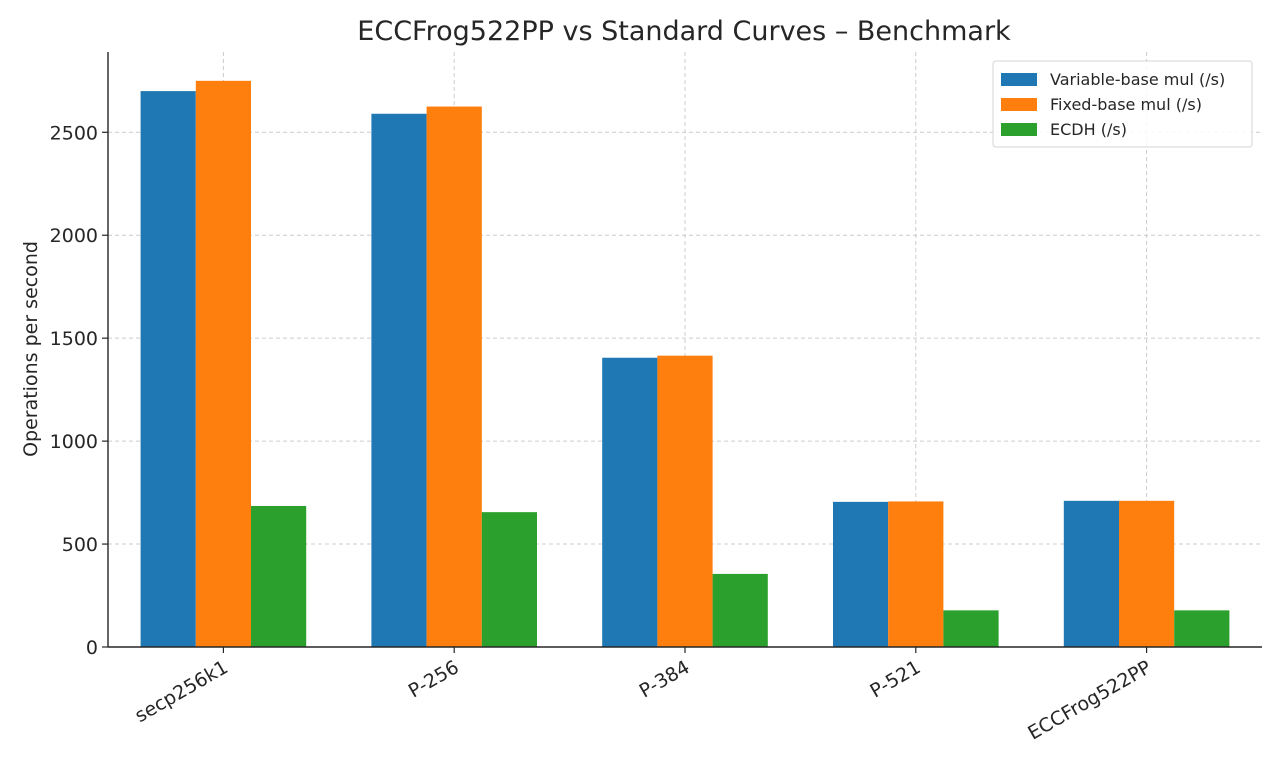  What do you see at coordinates (79, 390) in the screenshot?
I see `y-axis-ticks: 0 500 1000 1500 2000 2500` at bounding box center [79, 390].